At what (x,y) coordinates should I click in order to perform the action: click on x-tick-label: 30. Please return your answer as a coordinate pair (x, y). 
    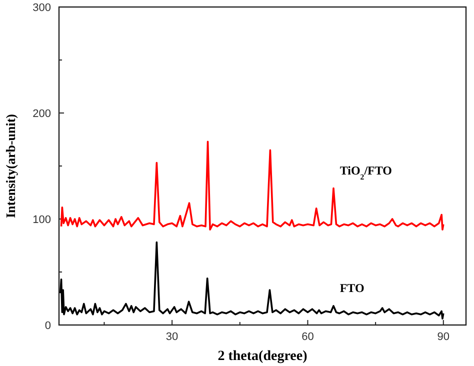
    Looking at the image, I should click on (172, 337).